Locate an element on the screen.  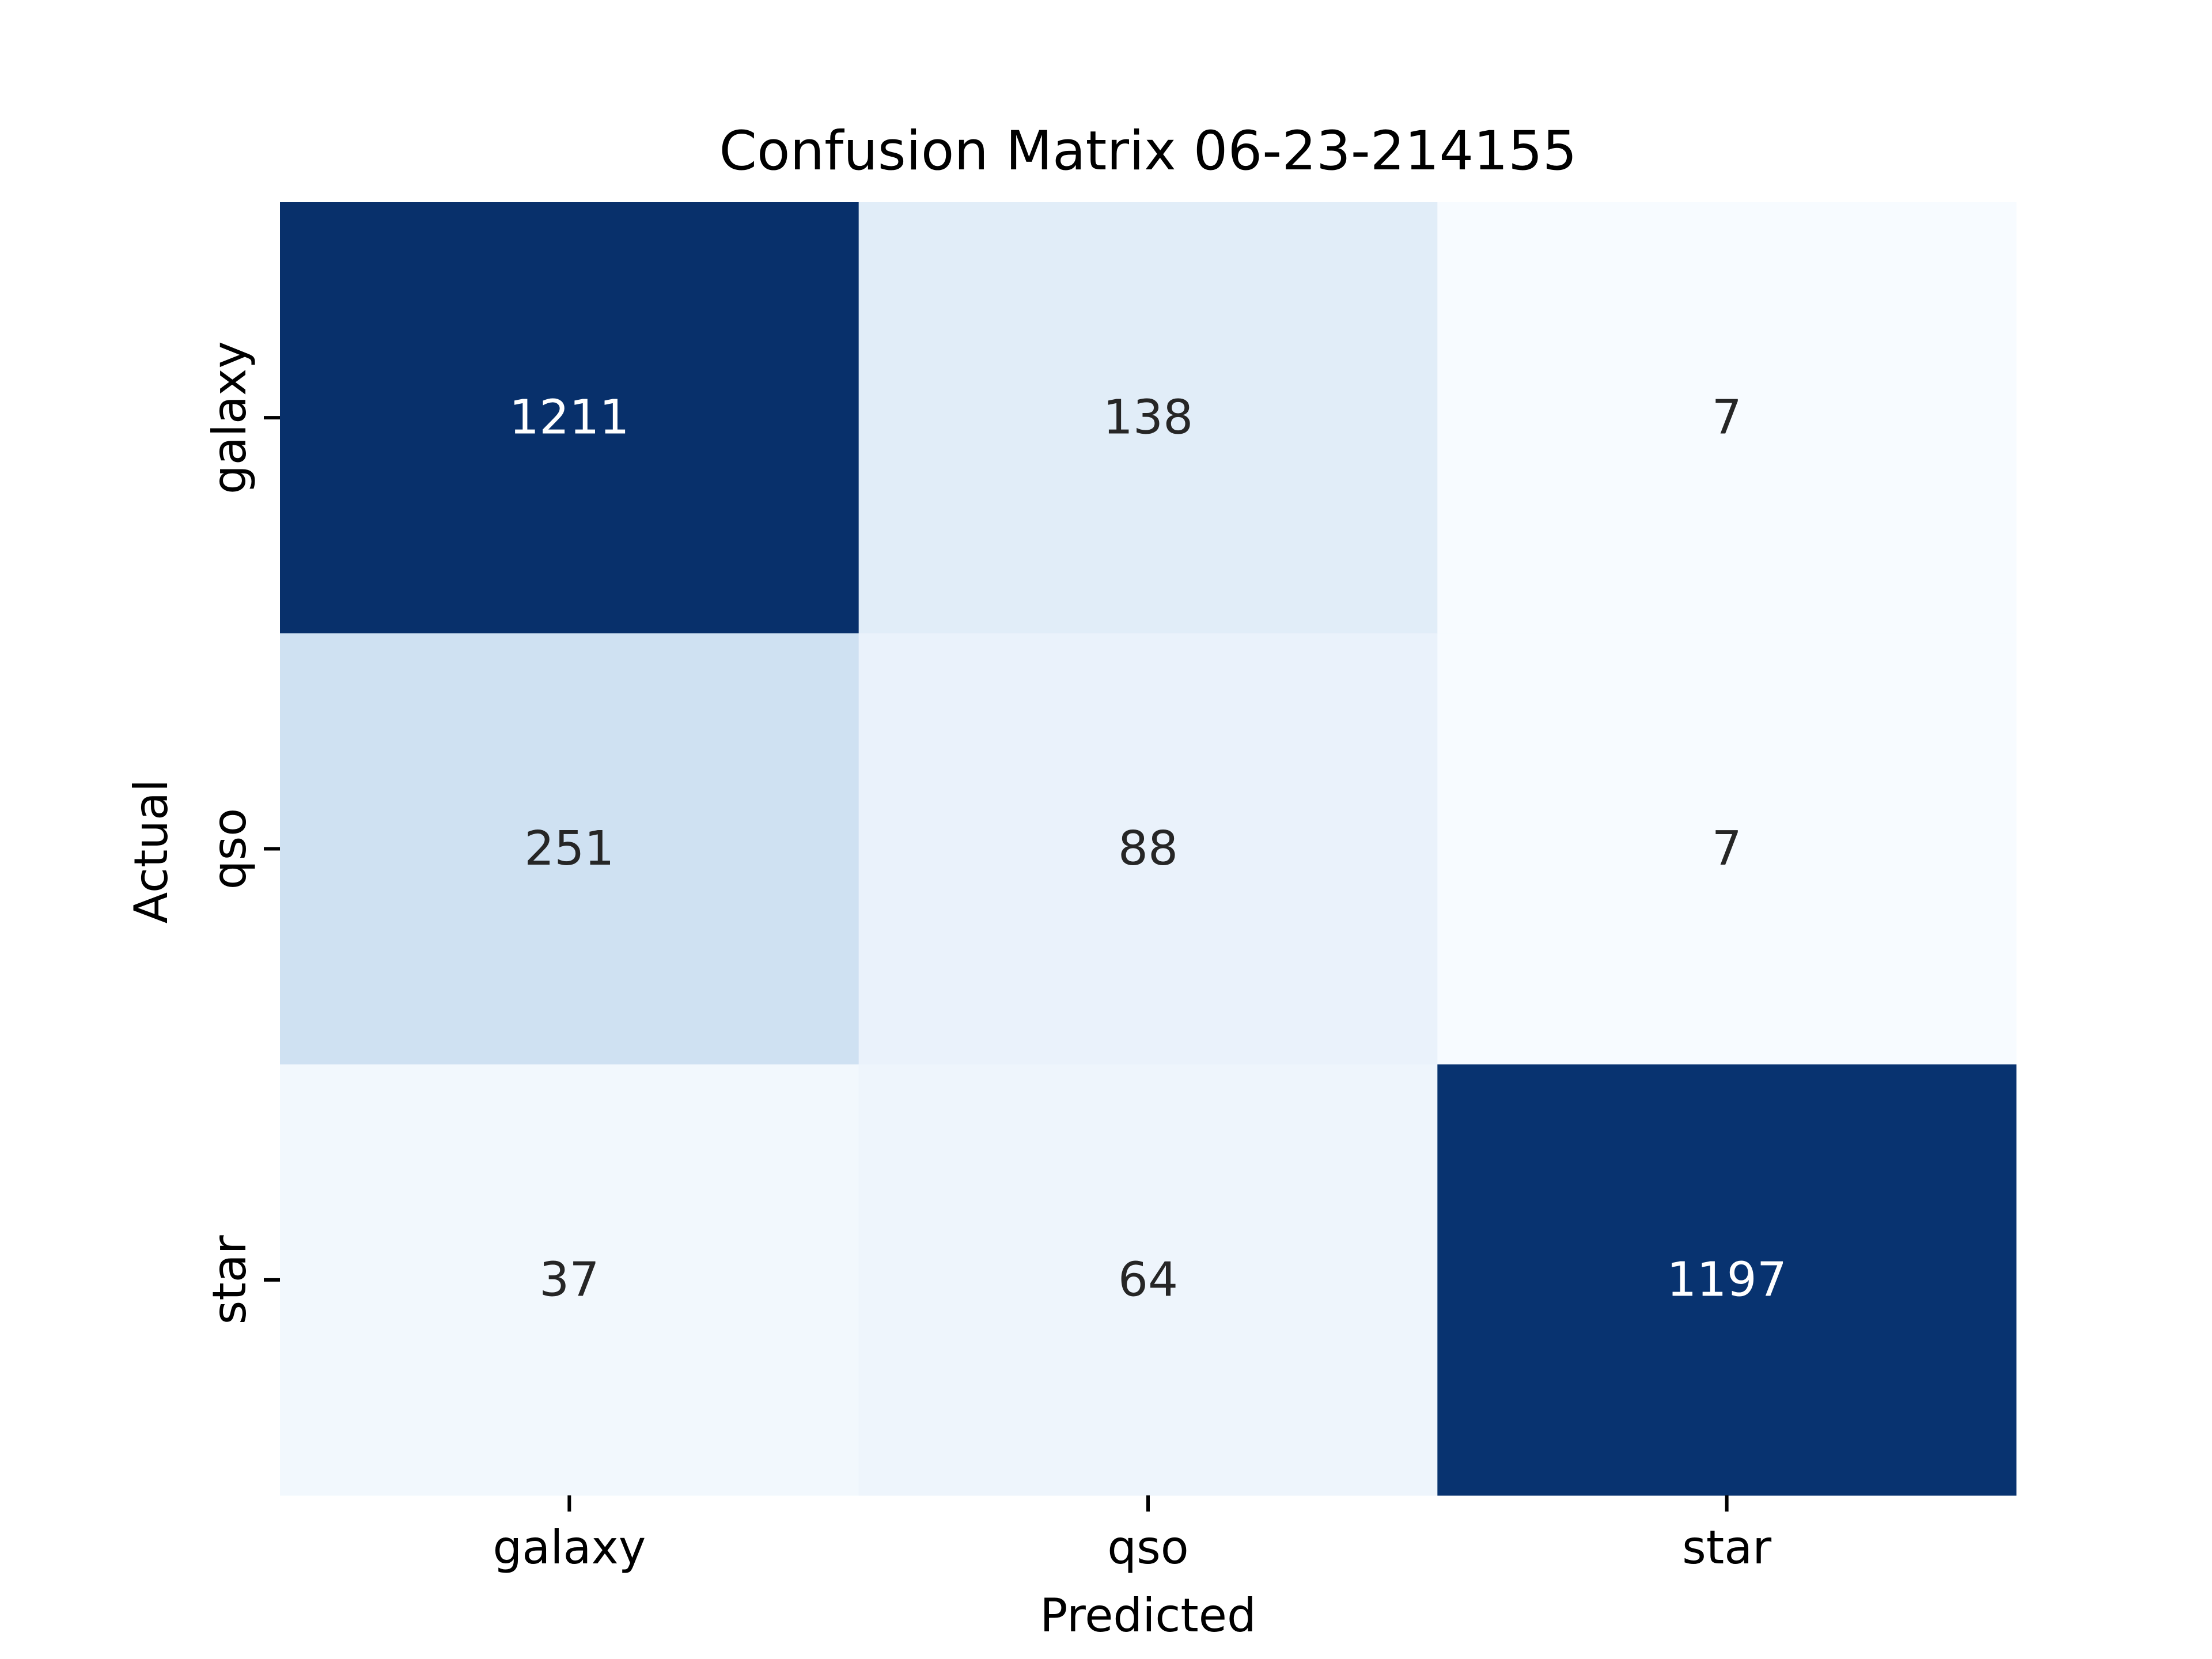
x-axis-label: Predicted is located at coordinates (1148, 1615).